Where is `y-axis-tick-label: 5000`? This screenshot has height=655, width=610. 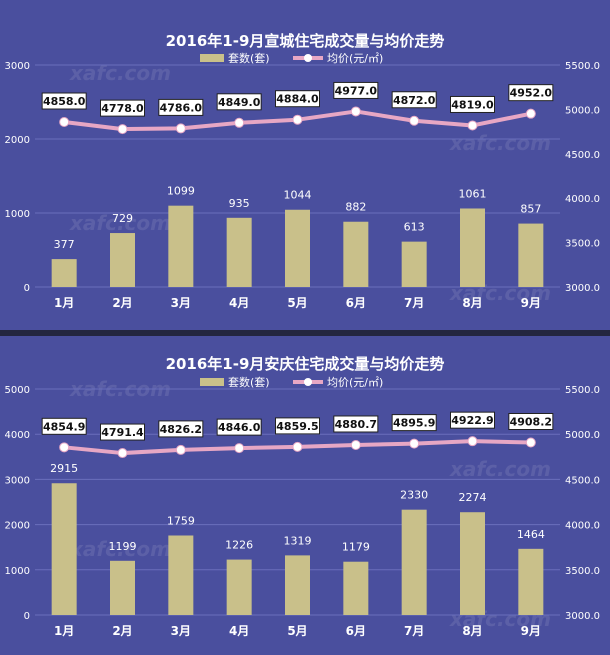 y-axis-tick-label: 5000 is located at coordinates (17, 390).